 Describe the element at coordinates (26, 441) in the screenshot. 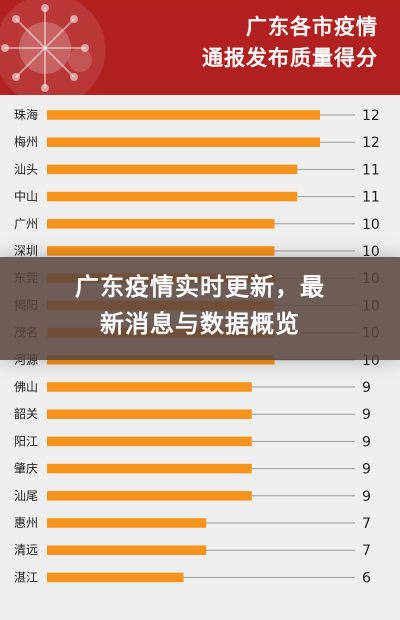

I see `category-label: 阳江` at that location.